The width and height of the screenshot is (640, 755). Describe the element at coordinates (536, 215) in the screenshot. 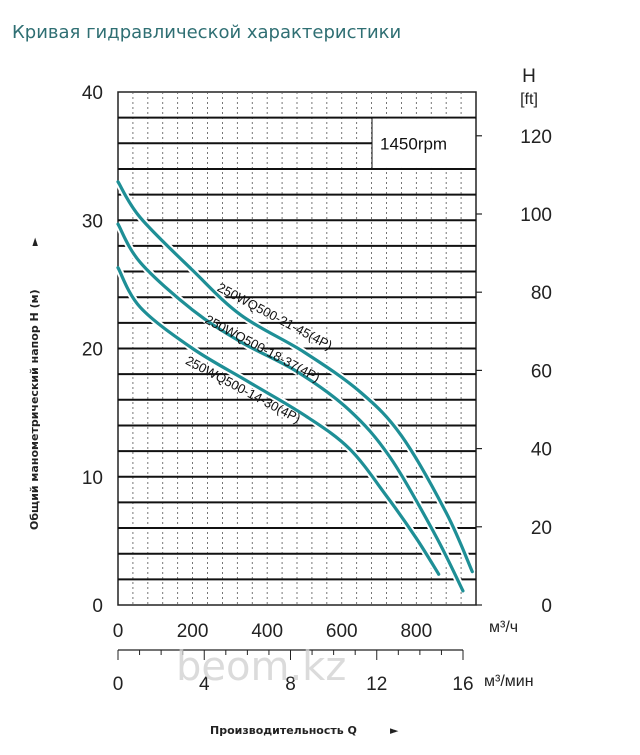

I see `y-right-tick-label: 100` at that location.